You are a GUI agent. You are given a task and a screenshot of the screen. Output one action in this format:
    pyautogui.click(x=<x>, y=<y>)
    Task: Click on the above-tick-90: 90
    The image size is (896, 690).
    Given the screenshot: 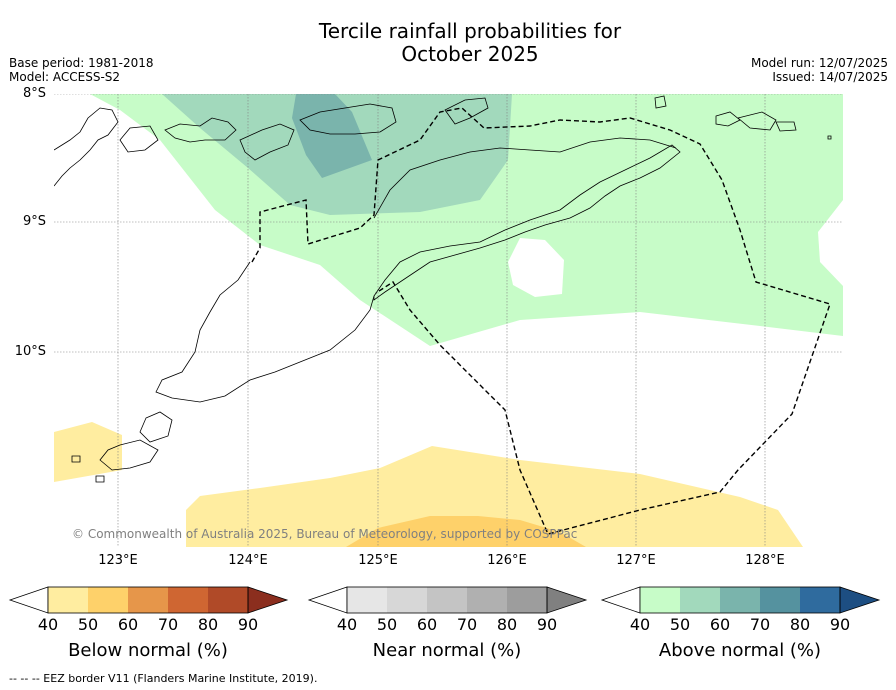 What is the action you would take?
    pyautogui.click(x=840, y=624)
    